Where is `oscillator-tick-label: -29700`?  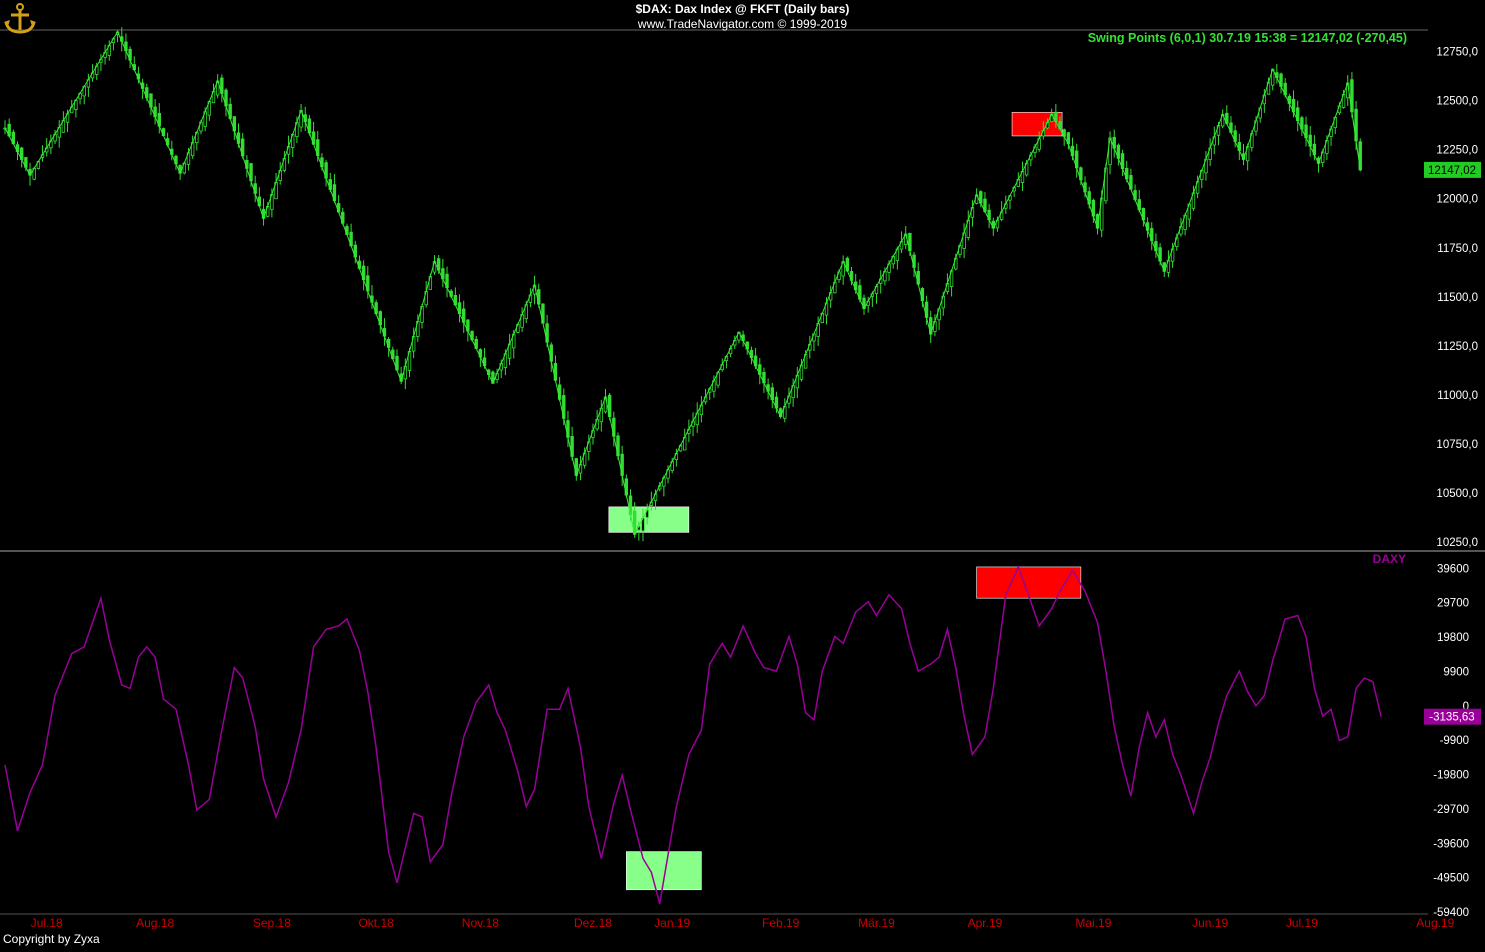 oscillator-tick-label: -29700 is located at coordinates (1451, 810).